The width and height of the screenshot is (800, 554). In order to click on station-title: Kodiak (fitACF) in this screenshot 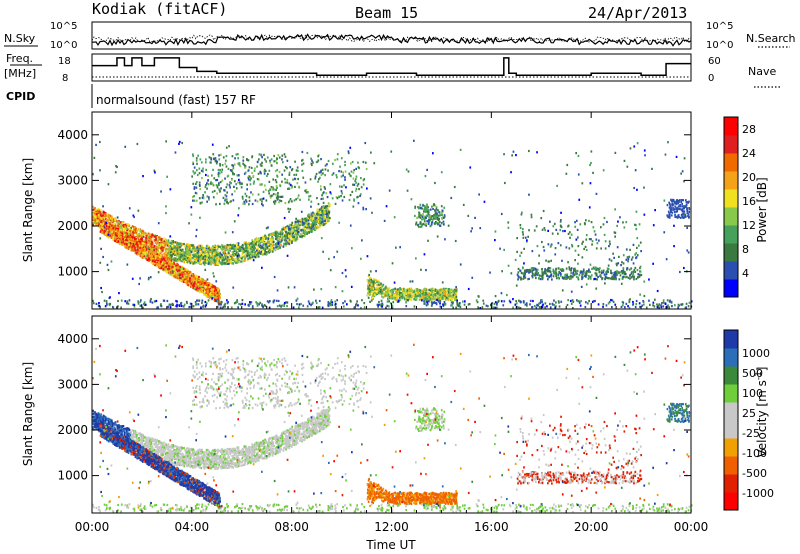, I will do `click(159, 9)`.